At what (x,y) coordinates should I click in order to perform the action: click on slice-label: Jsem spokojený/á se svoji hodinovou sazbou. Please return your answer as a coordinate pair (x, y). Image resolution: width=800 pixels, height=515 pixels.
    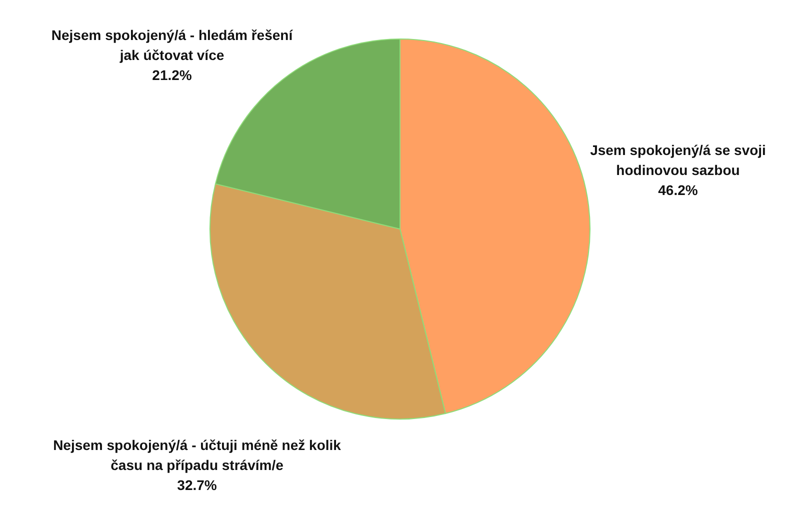
    Looking at the image, I should click on (678, 160).